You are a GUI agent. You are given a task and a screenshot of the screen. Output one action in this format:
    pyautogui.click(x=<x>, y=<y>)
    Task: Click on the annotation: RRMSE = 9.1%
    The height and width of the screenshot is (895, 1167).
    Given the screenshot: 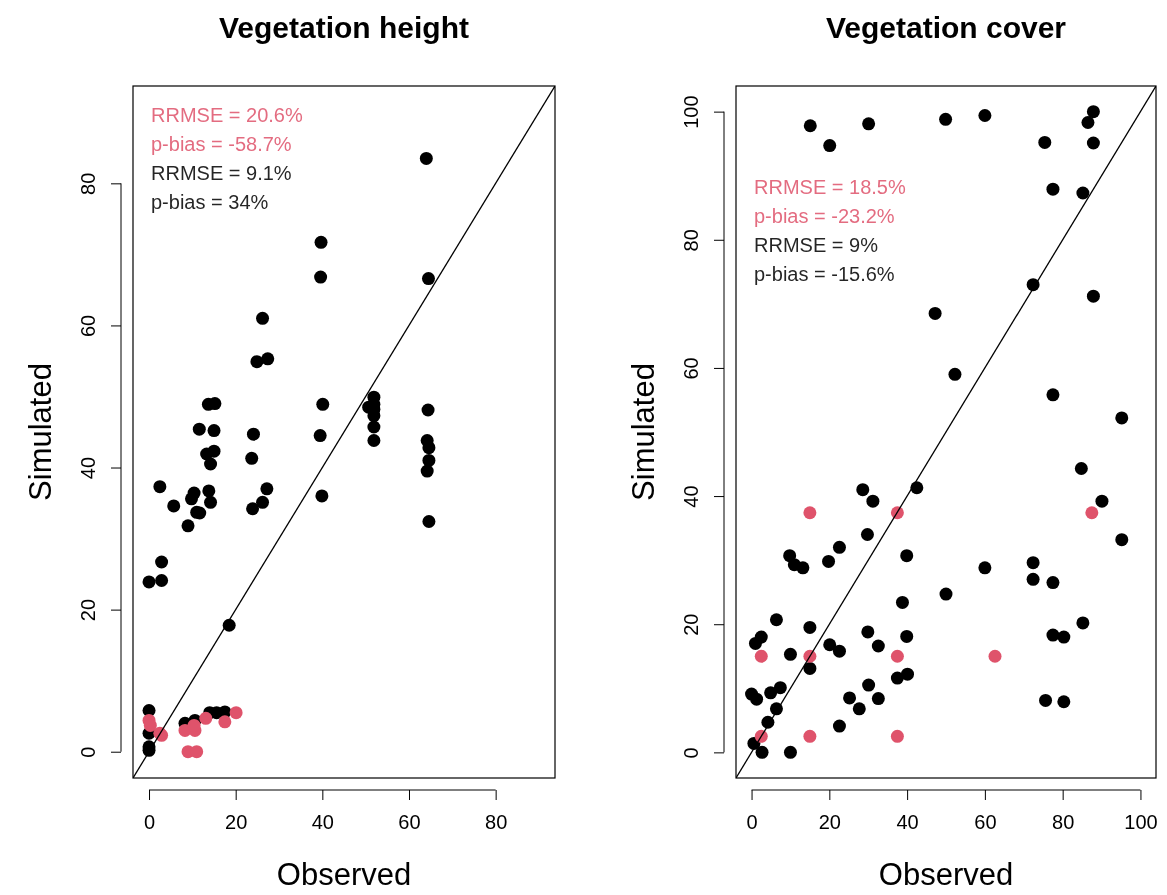 What is the action you would take?
    pyautogui.click(x=221, y=173)
    